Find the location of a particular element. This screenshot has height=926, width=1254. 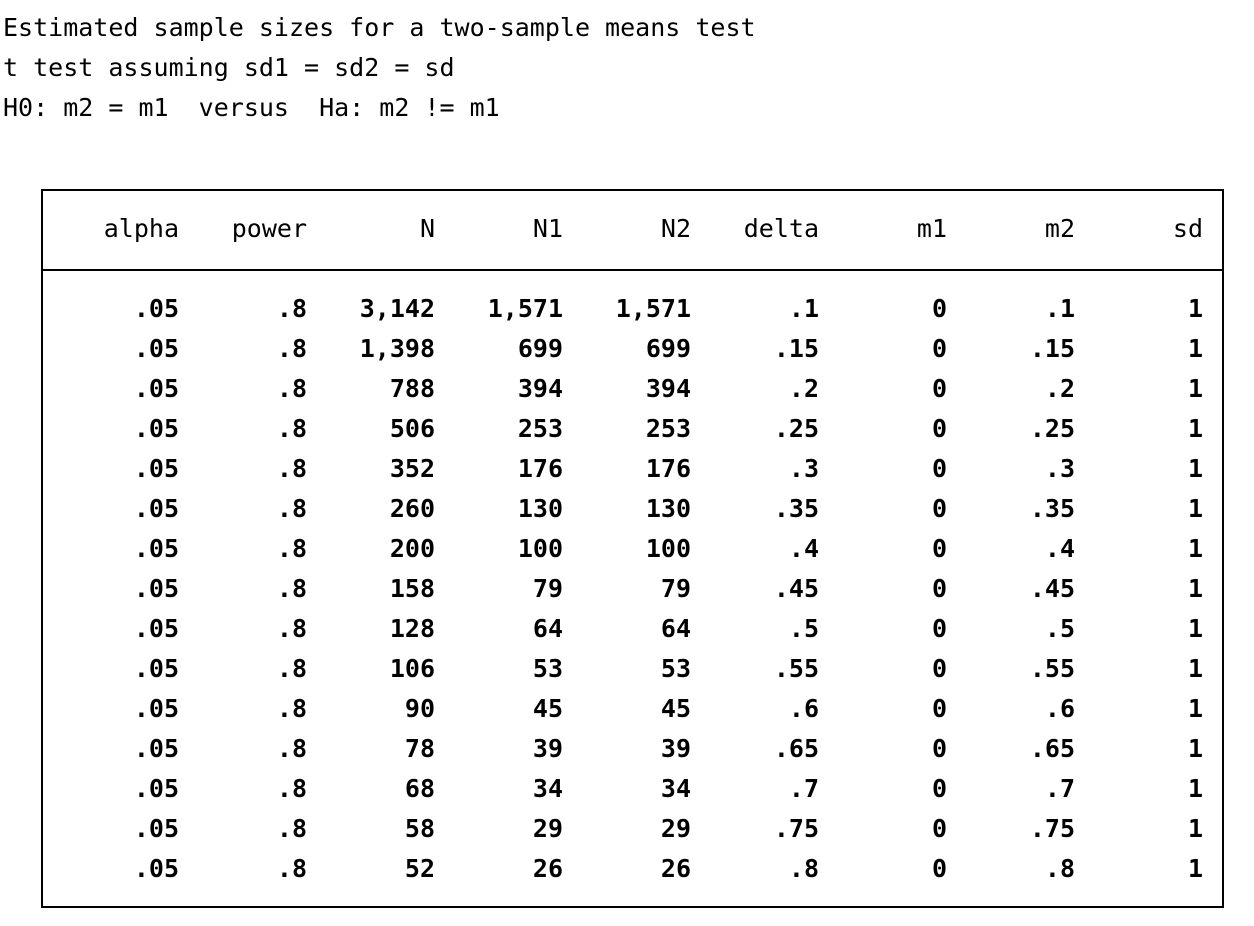

cell-delta: .55 is located at coordinates (796, 668).